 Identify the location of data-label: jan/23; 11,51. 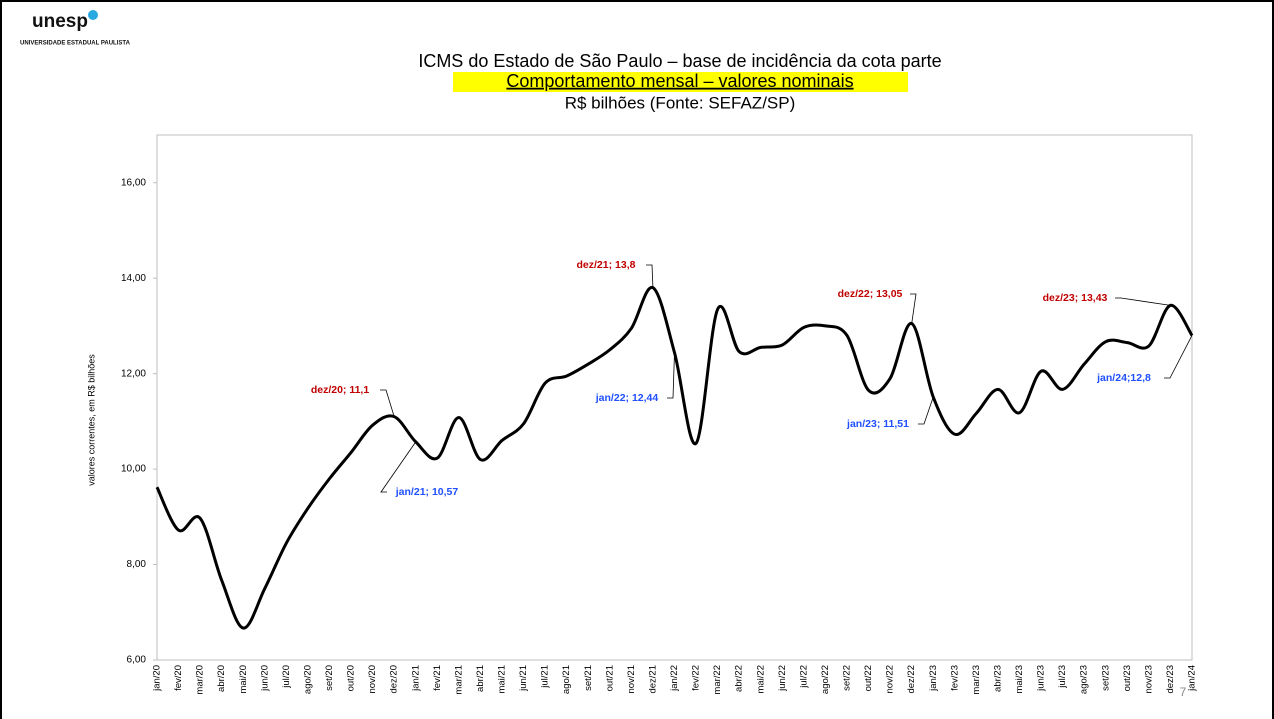
(877, 424).